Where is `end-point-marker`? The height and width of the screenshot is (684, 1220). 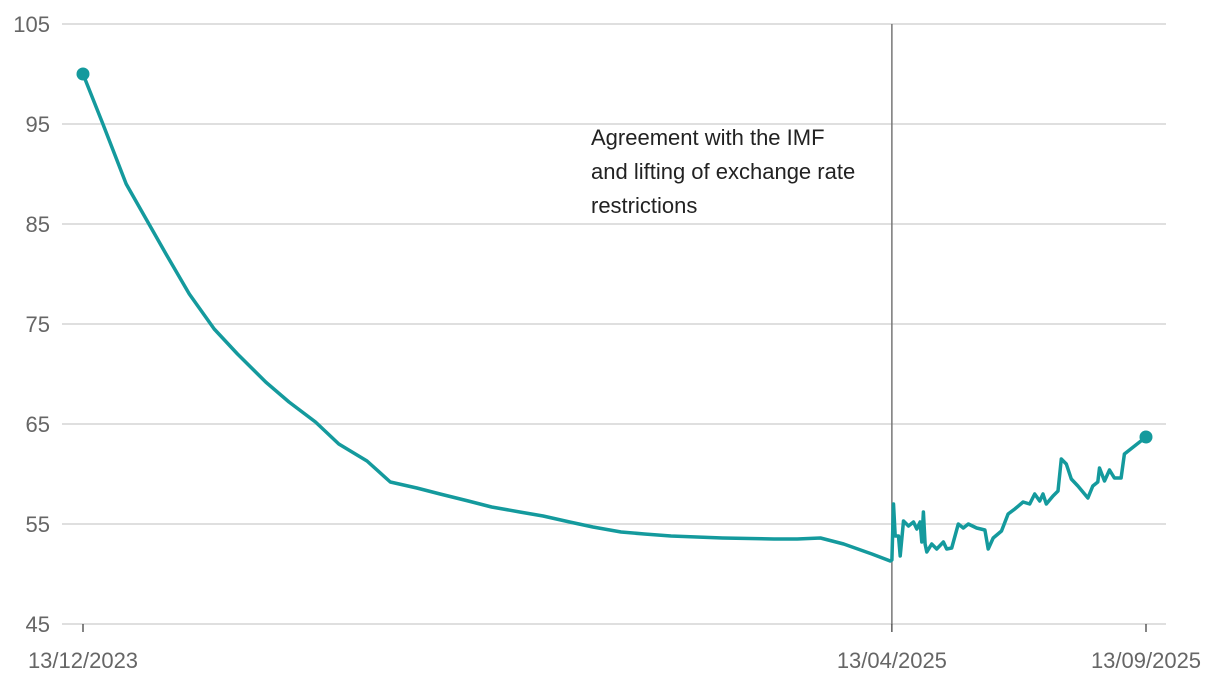
end-point-marker is located at coordinates (1146, 437).